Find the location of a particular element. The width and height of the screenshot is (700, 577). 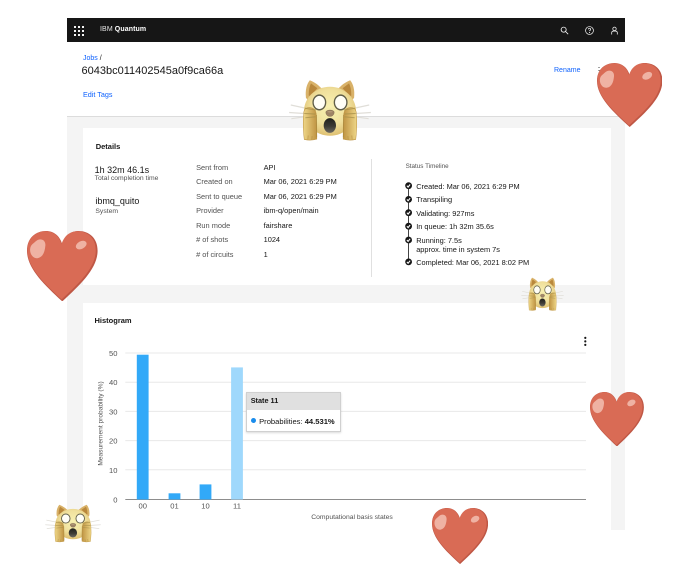

svg-text: Computational basis states is located at coordinates (352, 517).